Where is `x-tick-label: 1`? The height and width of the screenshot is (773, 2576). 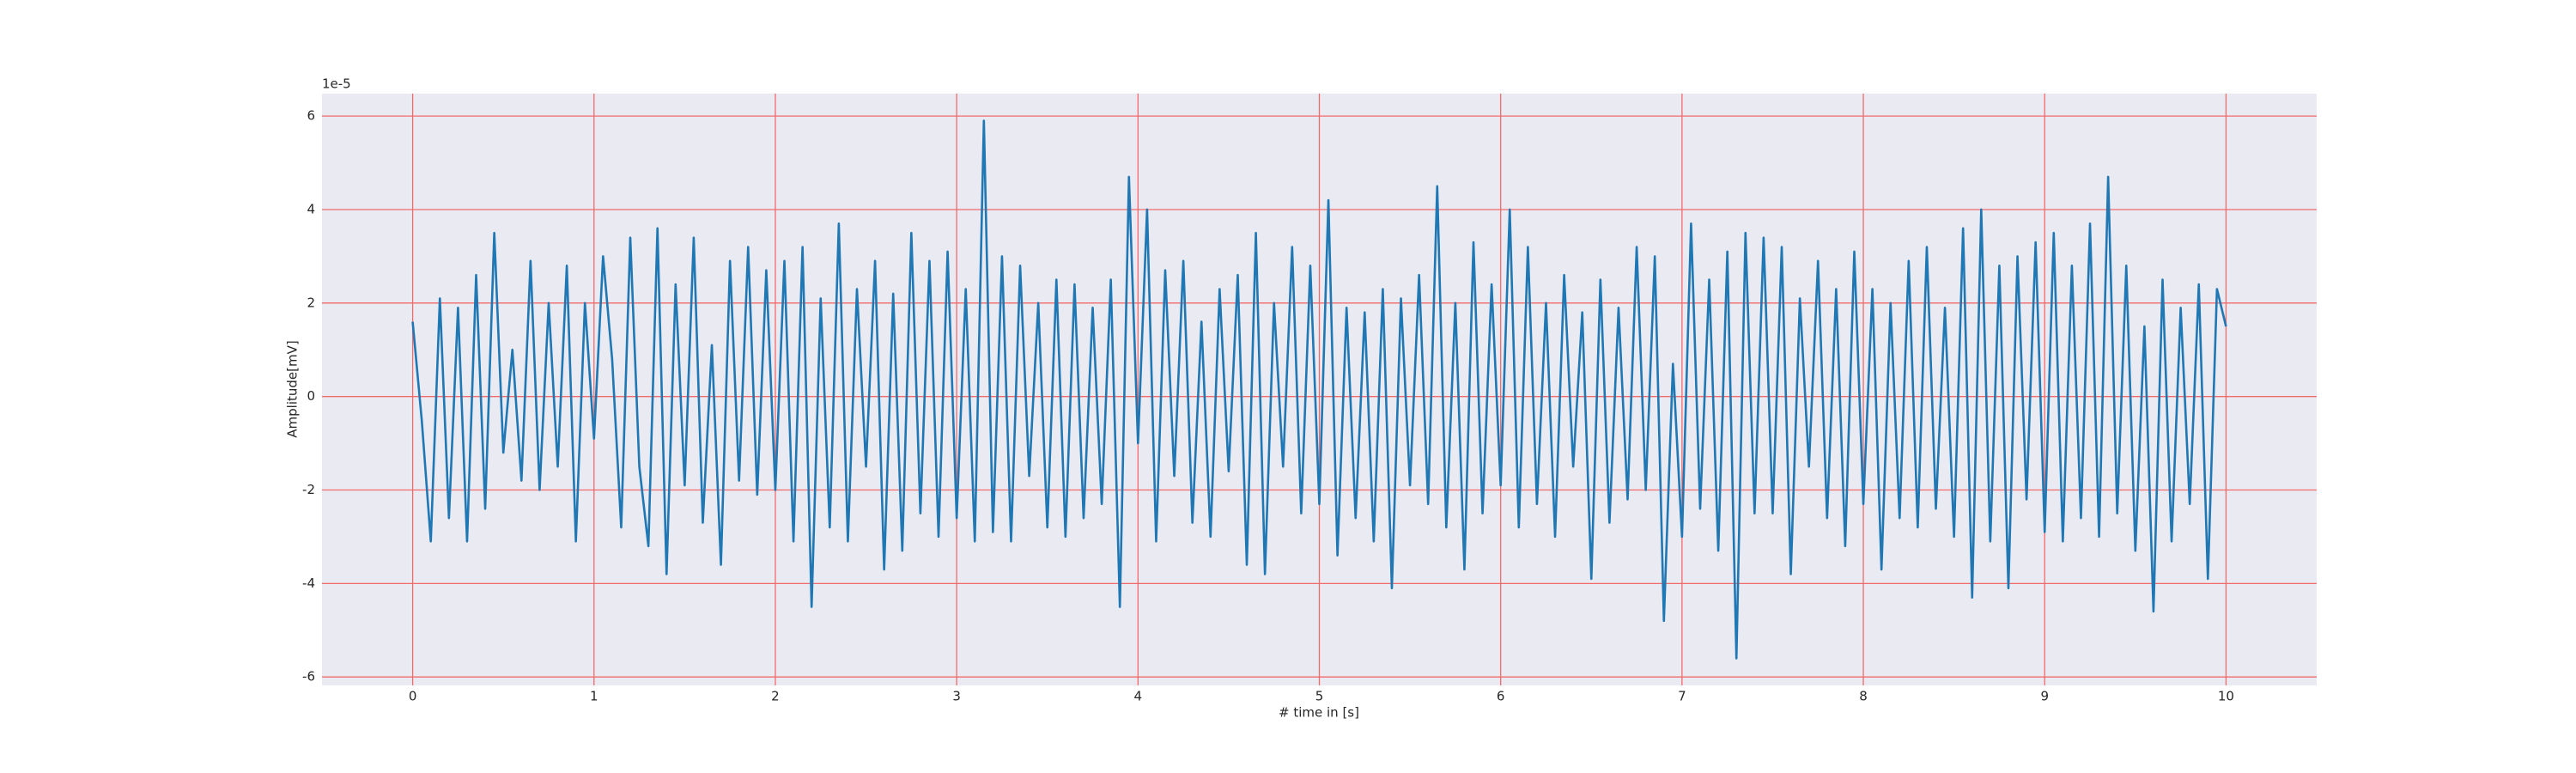 x-tick-label: 1 is located at coordinates (594, 696).